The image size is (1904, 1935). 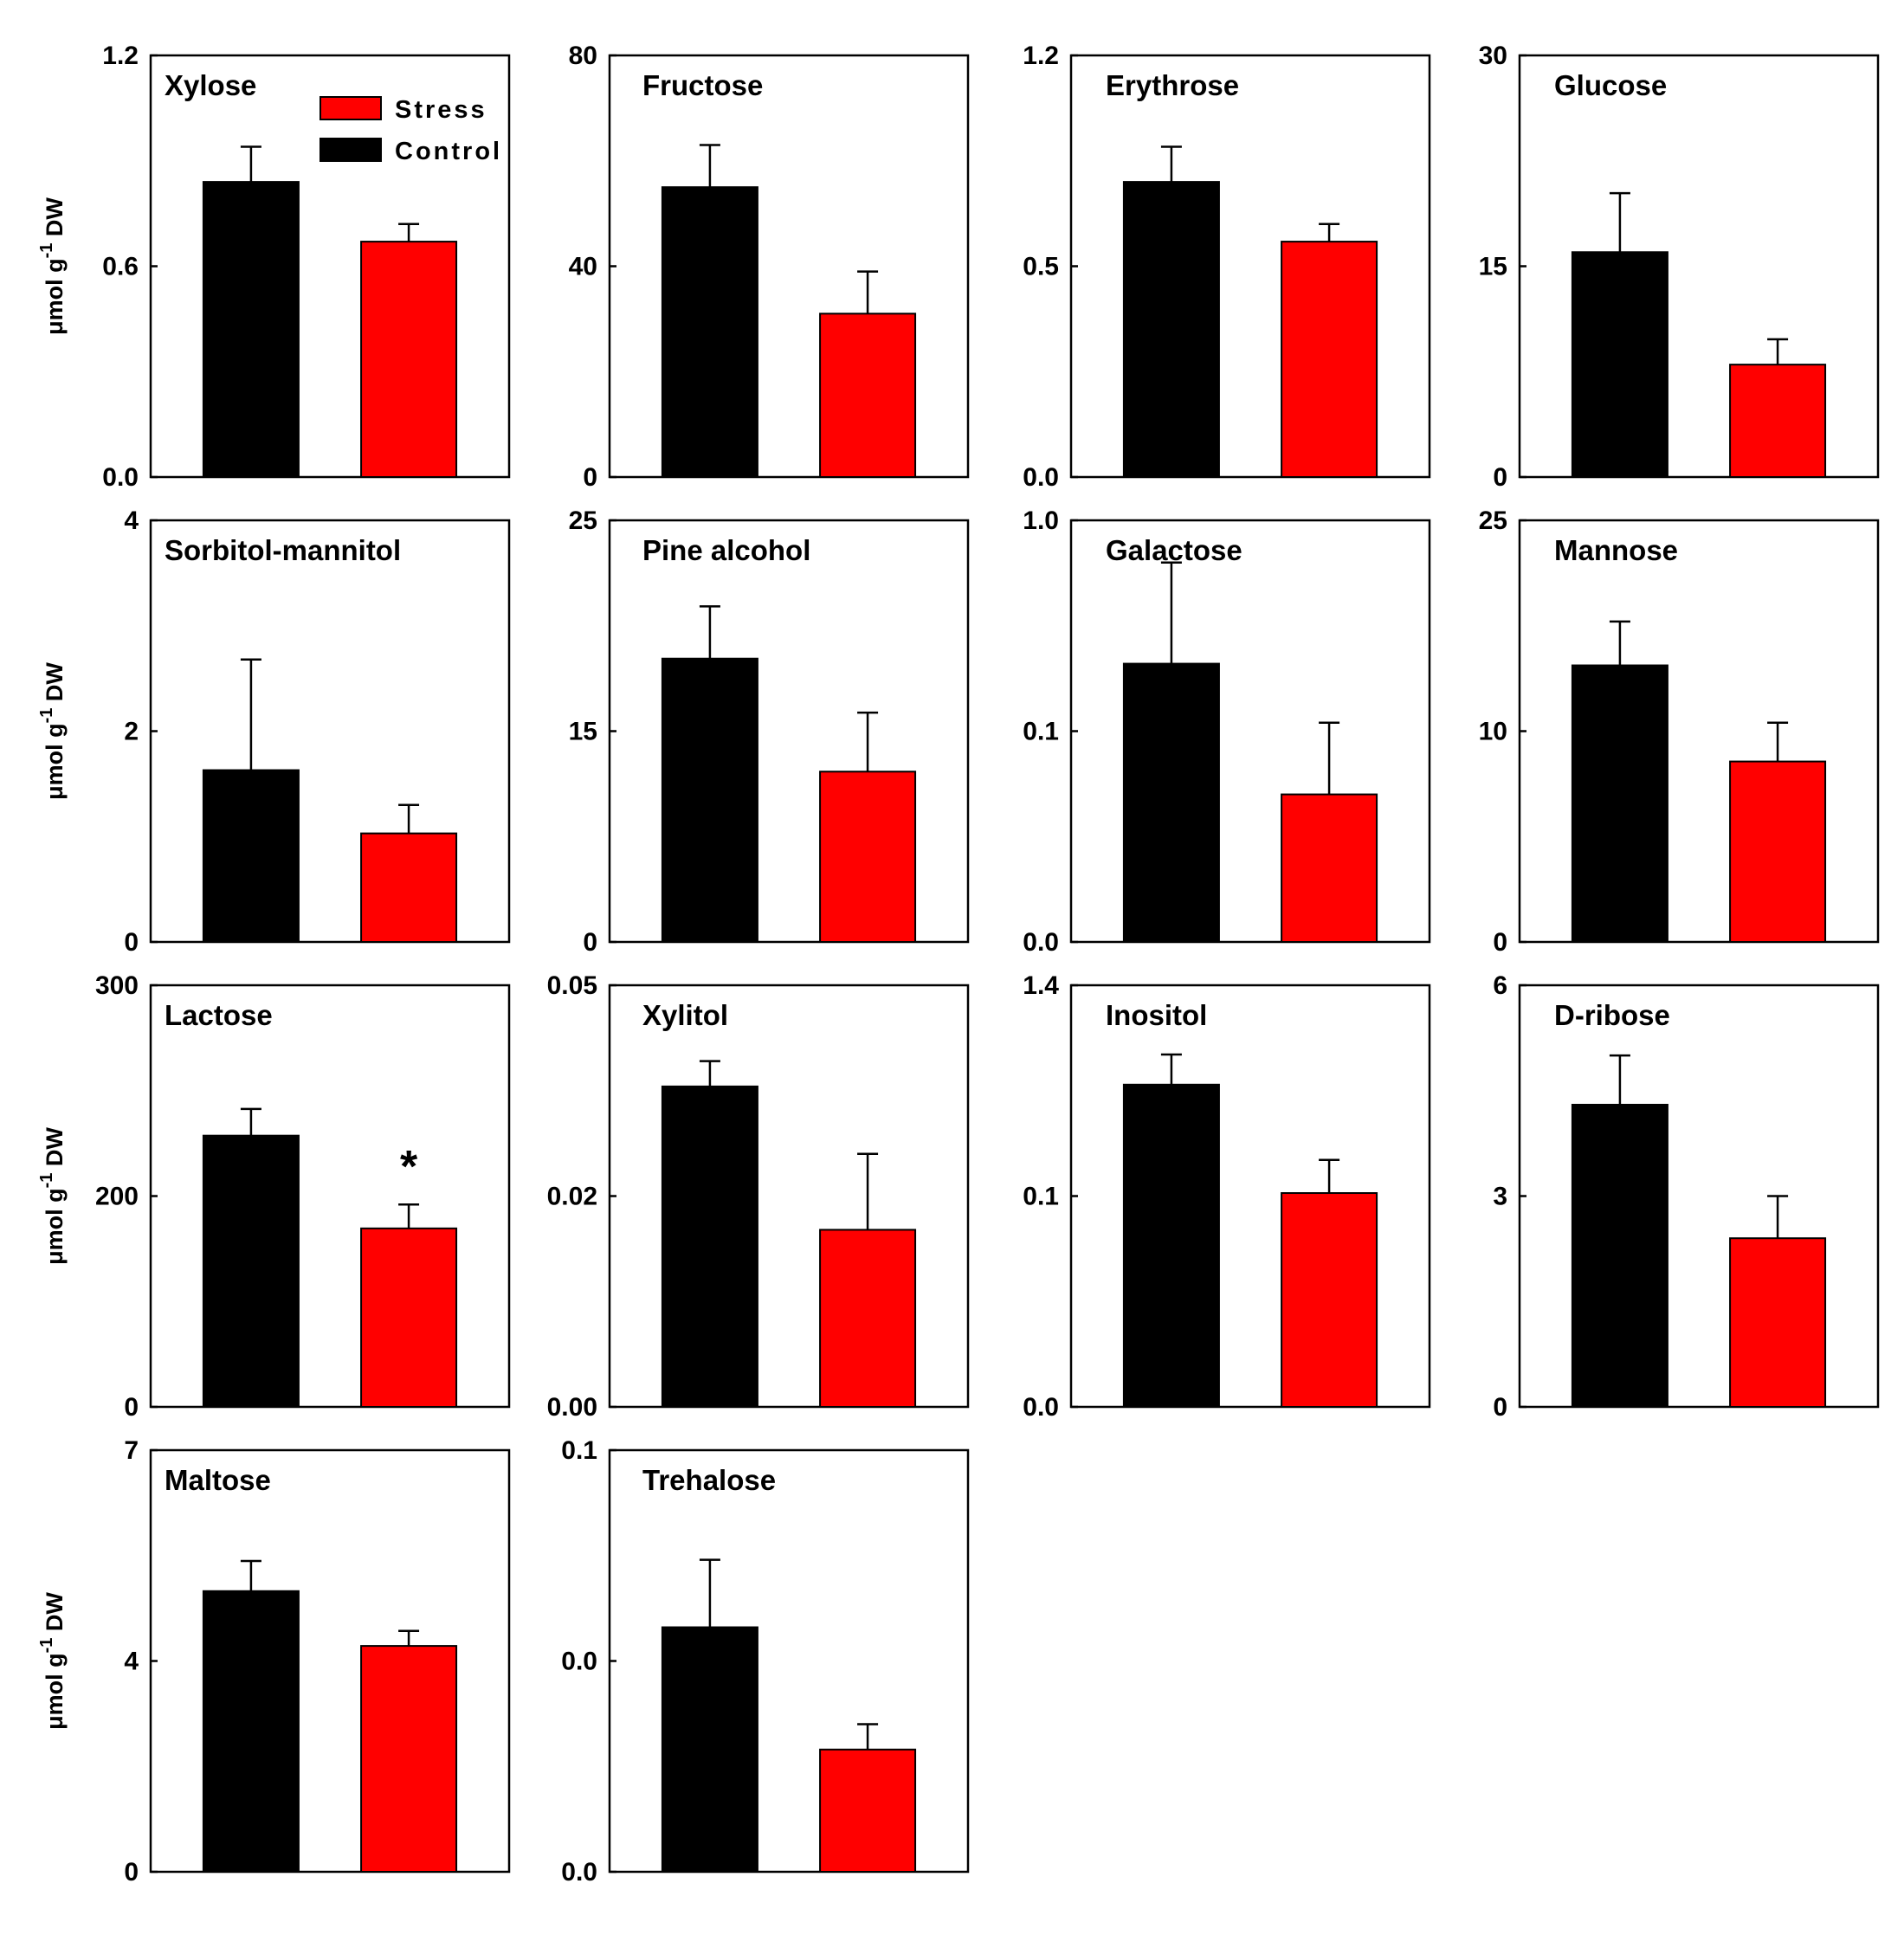 What do you see at coordinates (1227, 1196) in the screenshot?
I see `panel-inositol: 0.0 0.1 1.4 Inositol` at bounding box center [1227, 1196].